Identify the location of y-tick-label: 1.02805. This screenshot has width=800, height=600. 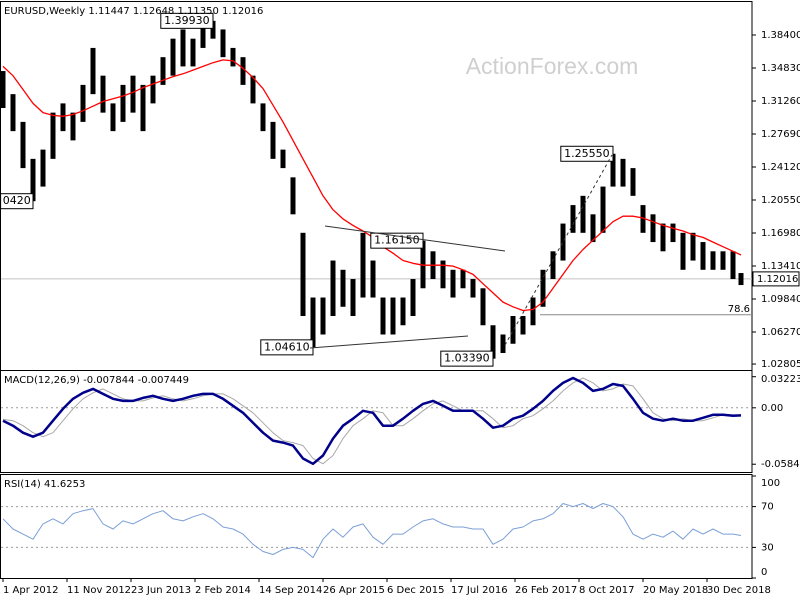
(780, 364).